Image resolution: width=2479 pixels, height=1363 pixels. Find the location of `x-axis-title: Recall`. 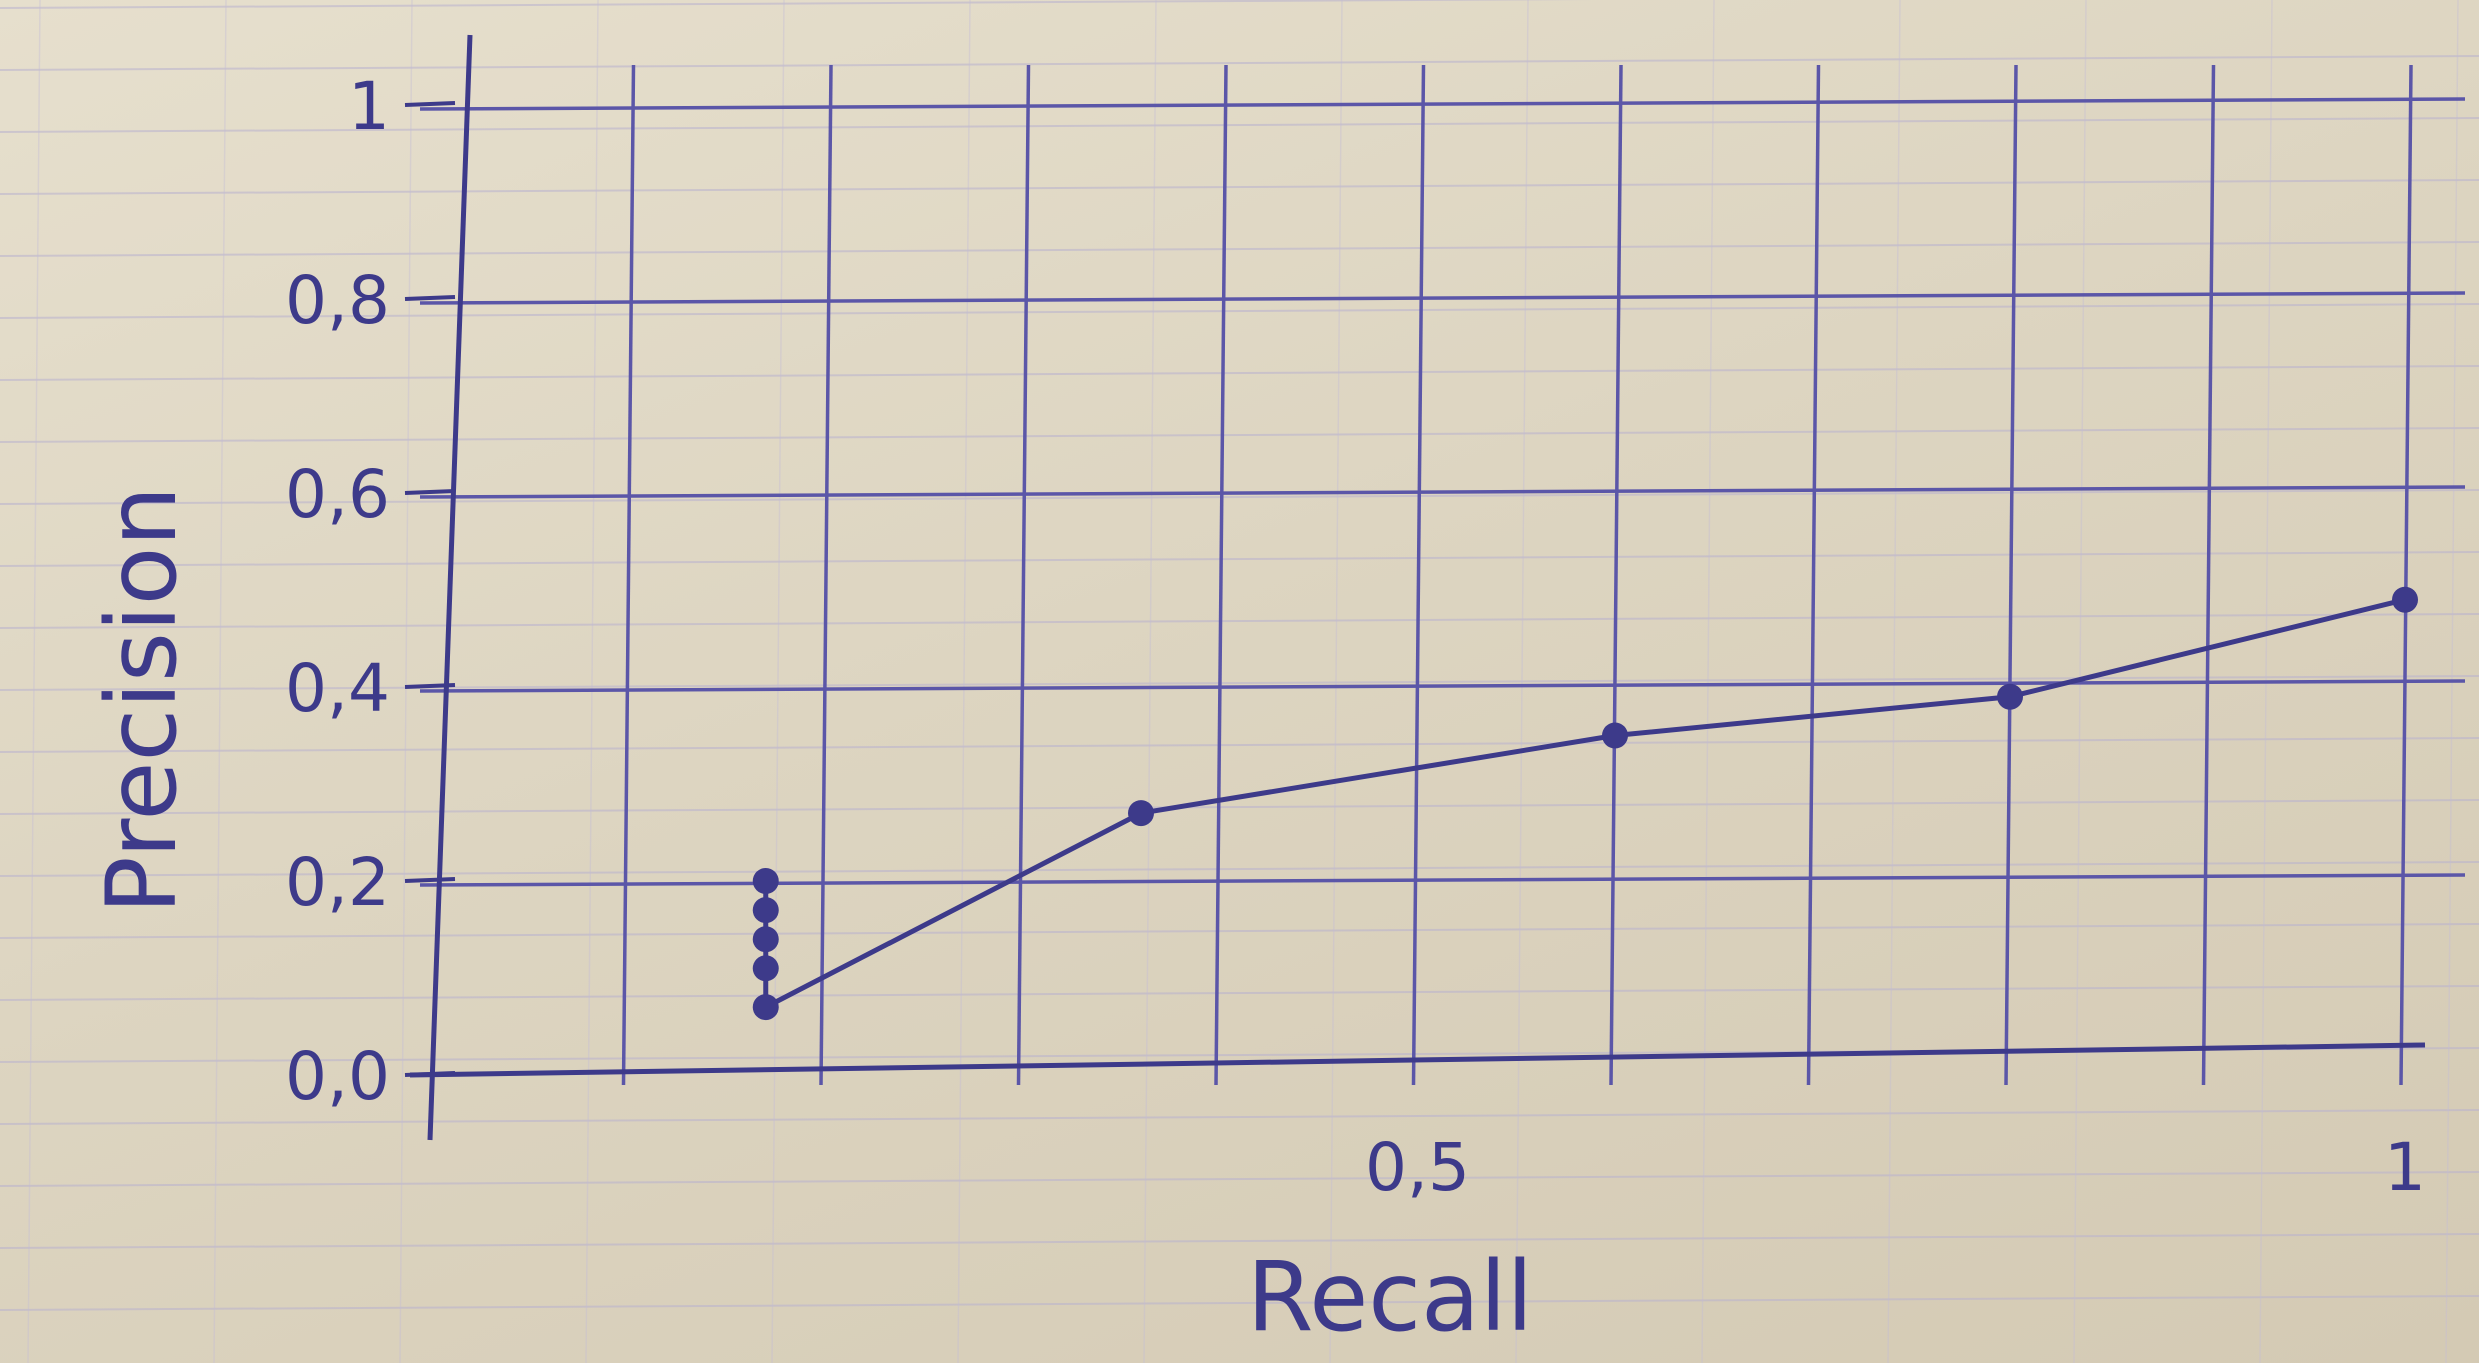

x-axis-title: Recall is located at coordinates (1390, 1297).